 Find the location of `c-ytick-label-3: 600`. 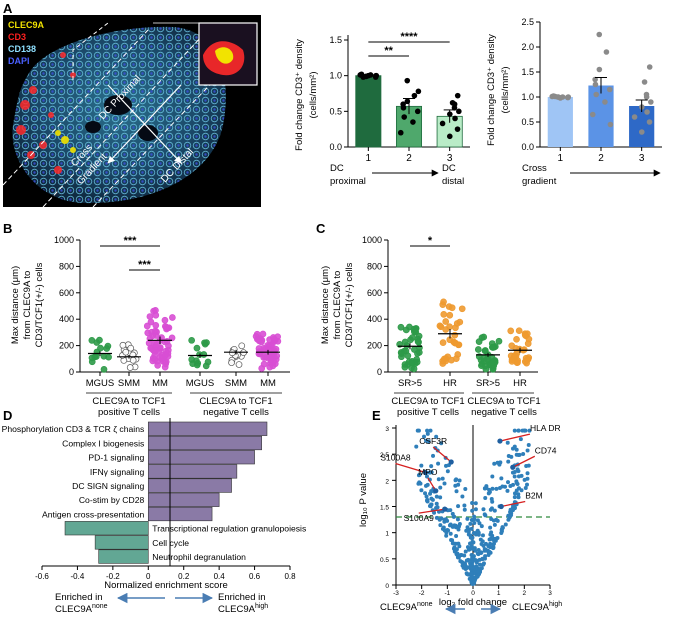

c-ytick-label-3: 600 is located at coordinates (374, 293).